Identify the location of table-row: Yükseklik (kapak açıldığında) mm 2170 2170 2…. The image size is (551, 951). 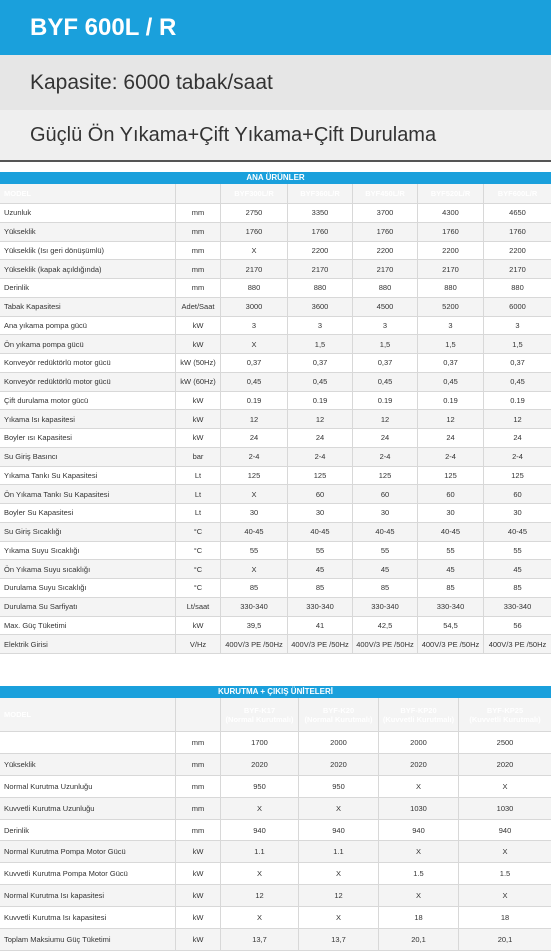
(275, 269).